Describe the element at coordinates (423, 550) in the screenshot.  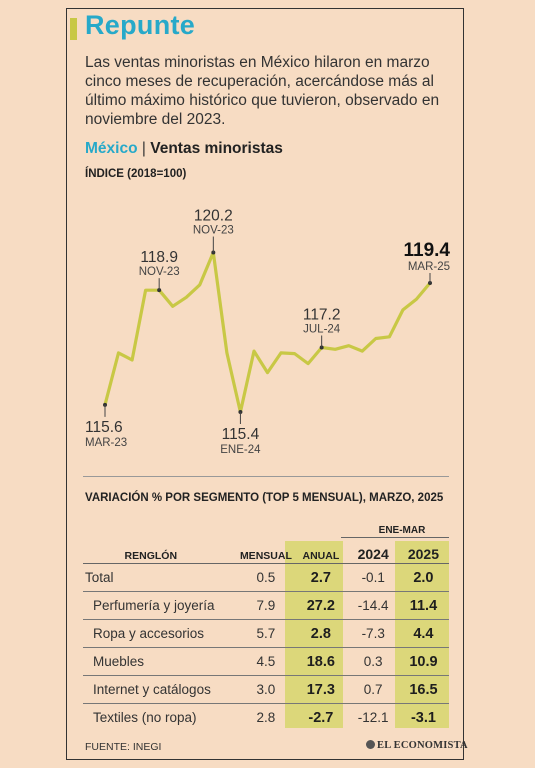
I see `col-header-2025: 2025` at that location.